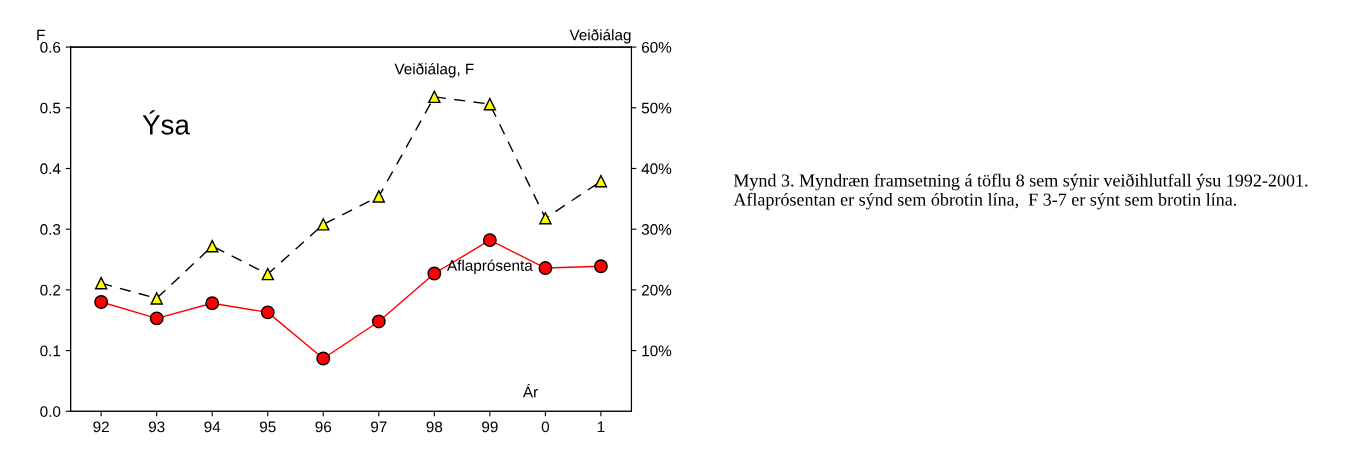 The image size is (1358, 457). Describe the element at coordinates (156, 427) in the screenshot. I see `x-tick-label: 93` at that location.